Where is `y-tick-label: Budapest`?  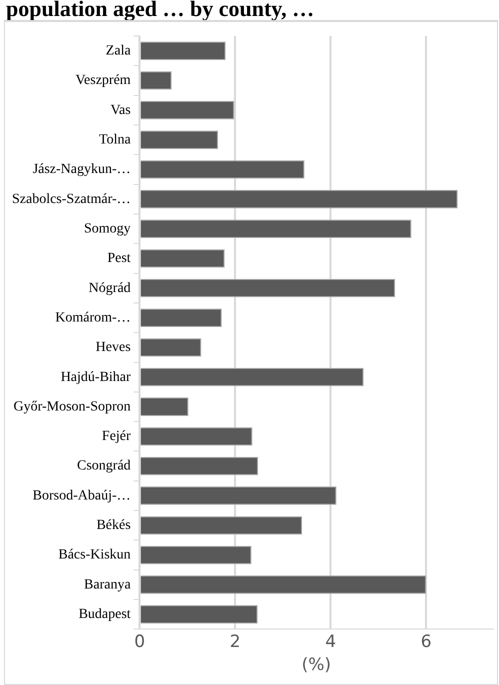 y-tick-label: Budapest is located at coordinates (104, 614).